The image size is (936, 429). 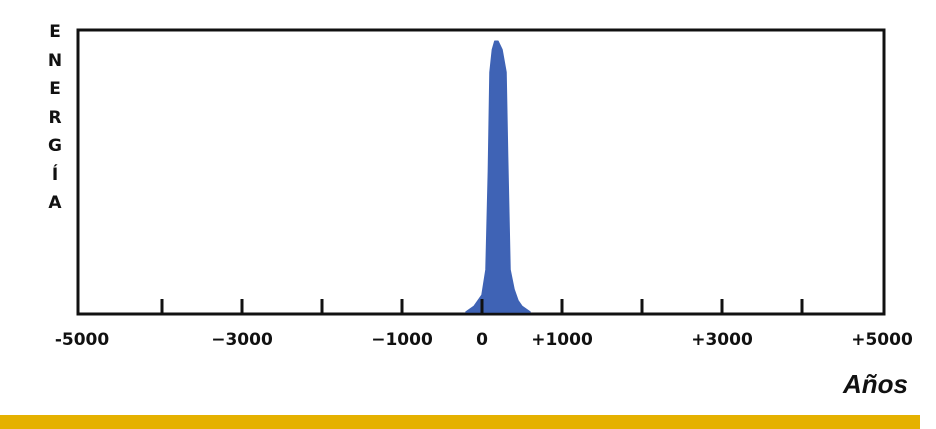 What do you see at coordinates (82, 340) in the screenshot?
I see `x-tick-label: -5000` at bounding box center [82, 340].